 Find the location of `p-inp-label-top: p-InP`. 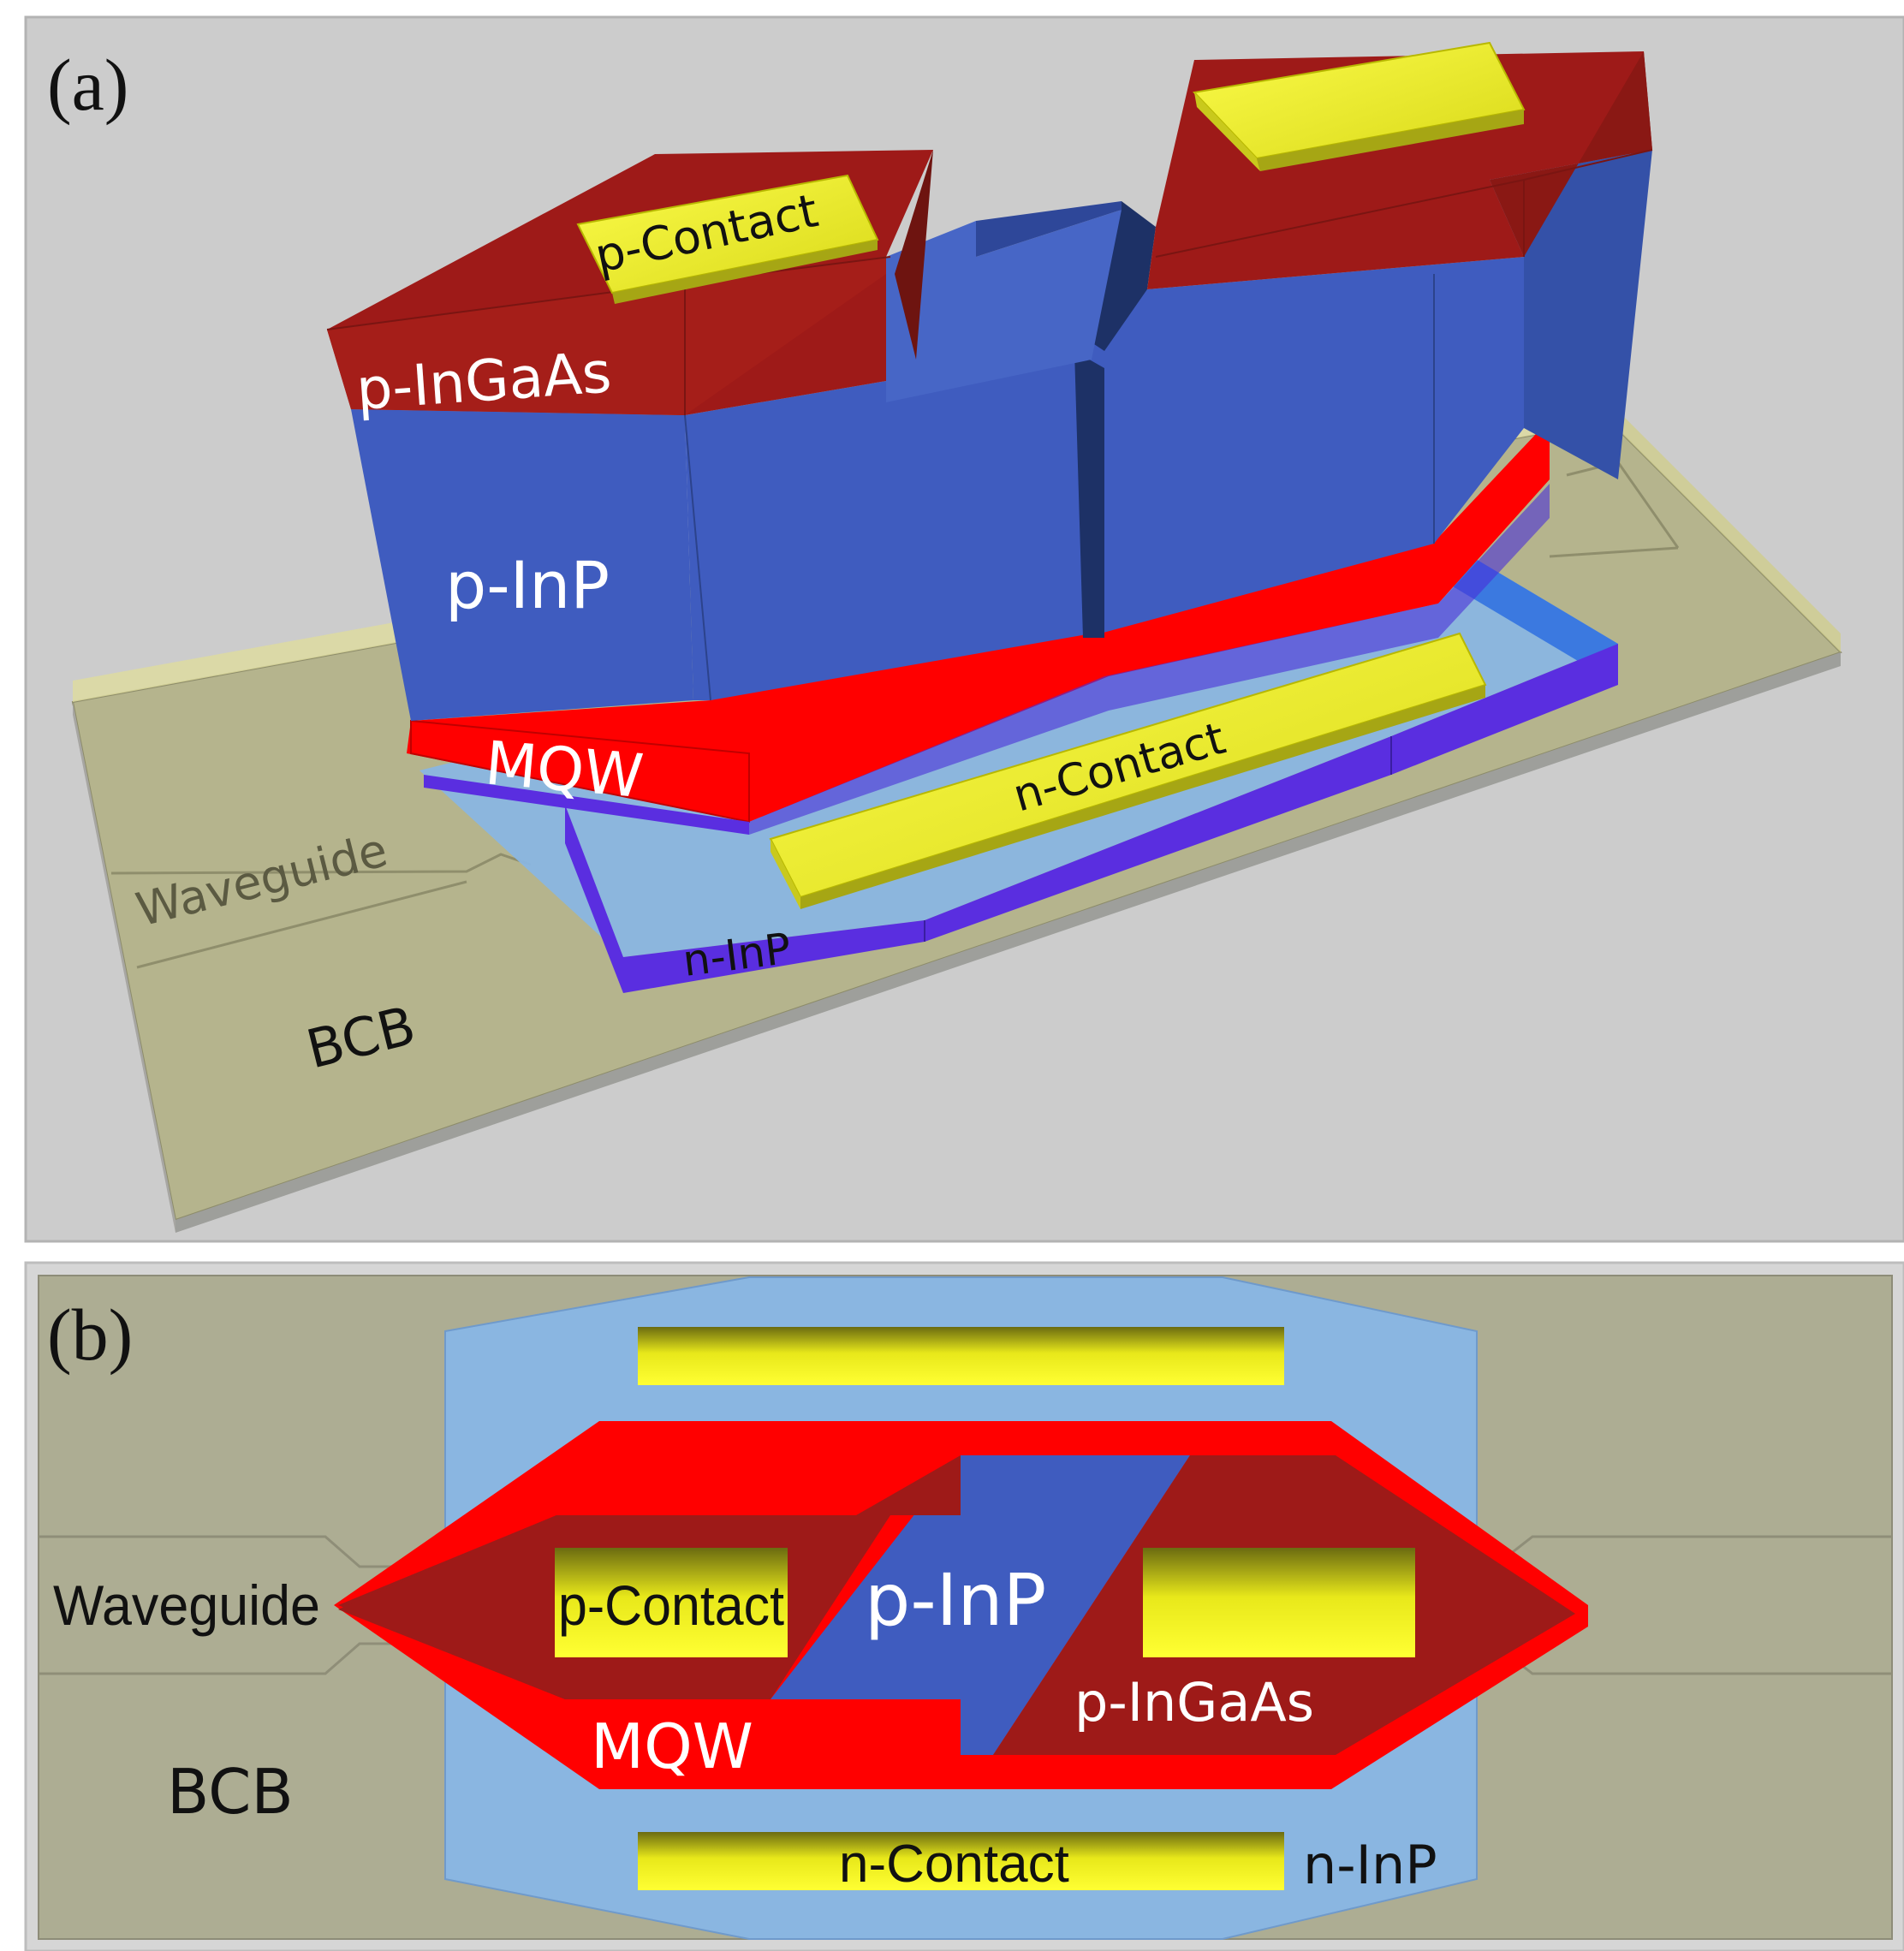

p-inp-label-top: p-InP is located at coordinates (956, 1600).